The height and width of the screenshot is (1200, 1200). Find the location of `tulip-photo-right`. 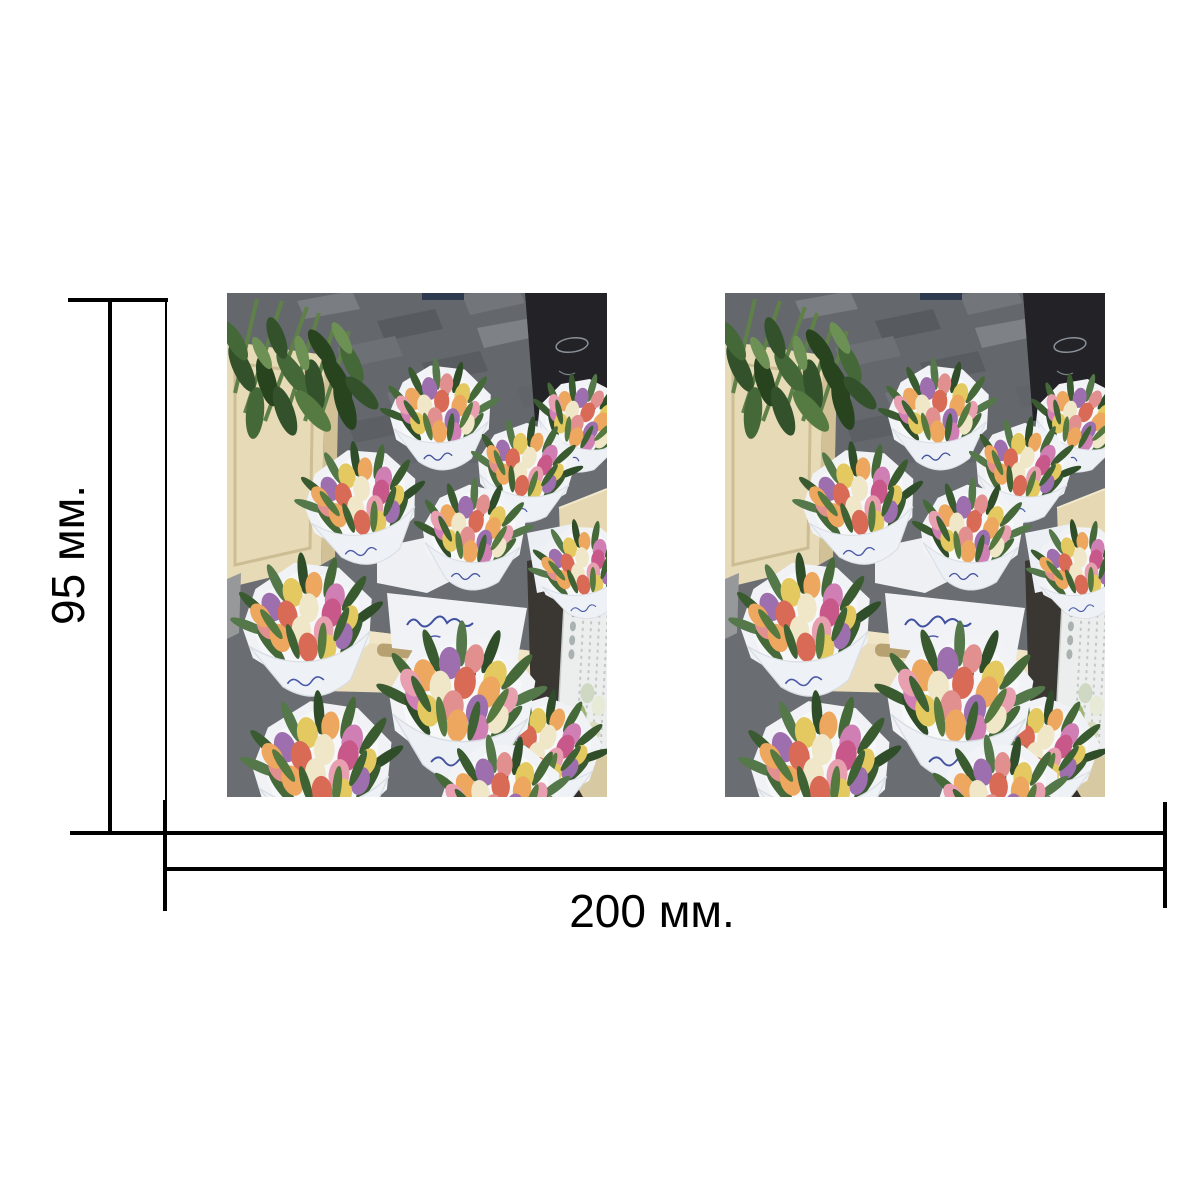

tulip-photo-right is located at coordinates (915, 545).